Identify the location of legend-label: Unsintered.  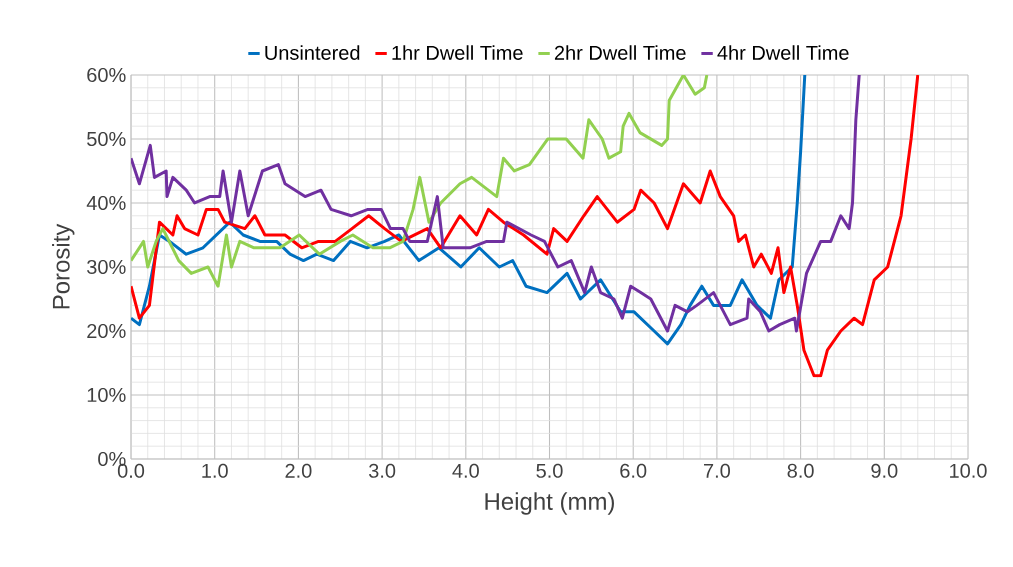
(312, 52).